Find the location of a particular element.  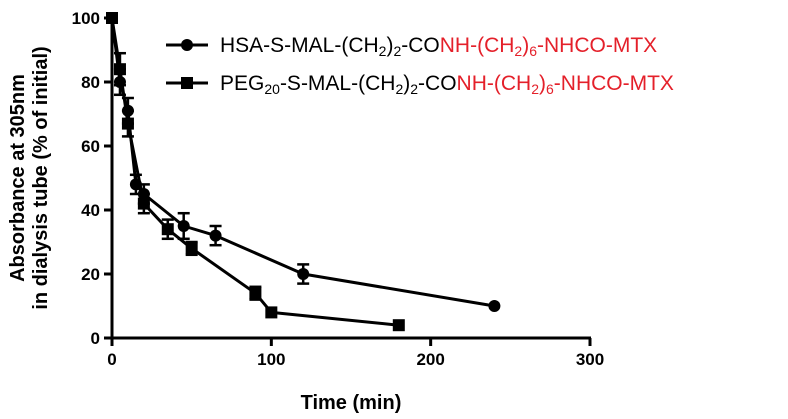

legend-label-part: -S-MAL-(CH is located at coordinates (338, 83).